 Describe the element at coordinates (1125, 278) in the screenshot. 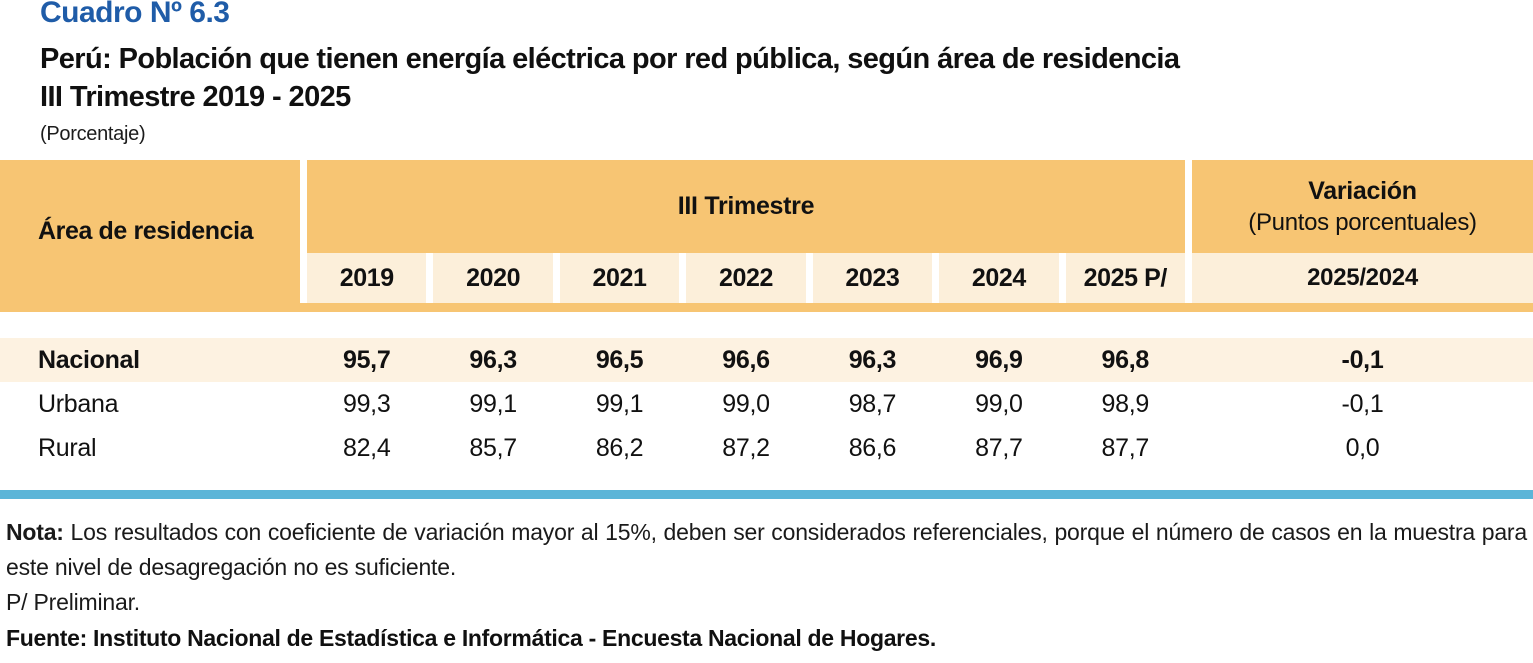

I see `column-header-year: 2025 P/` at that location.